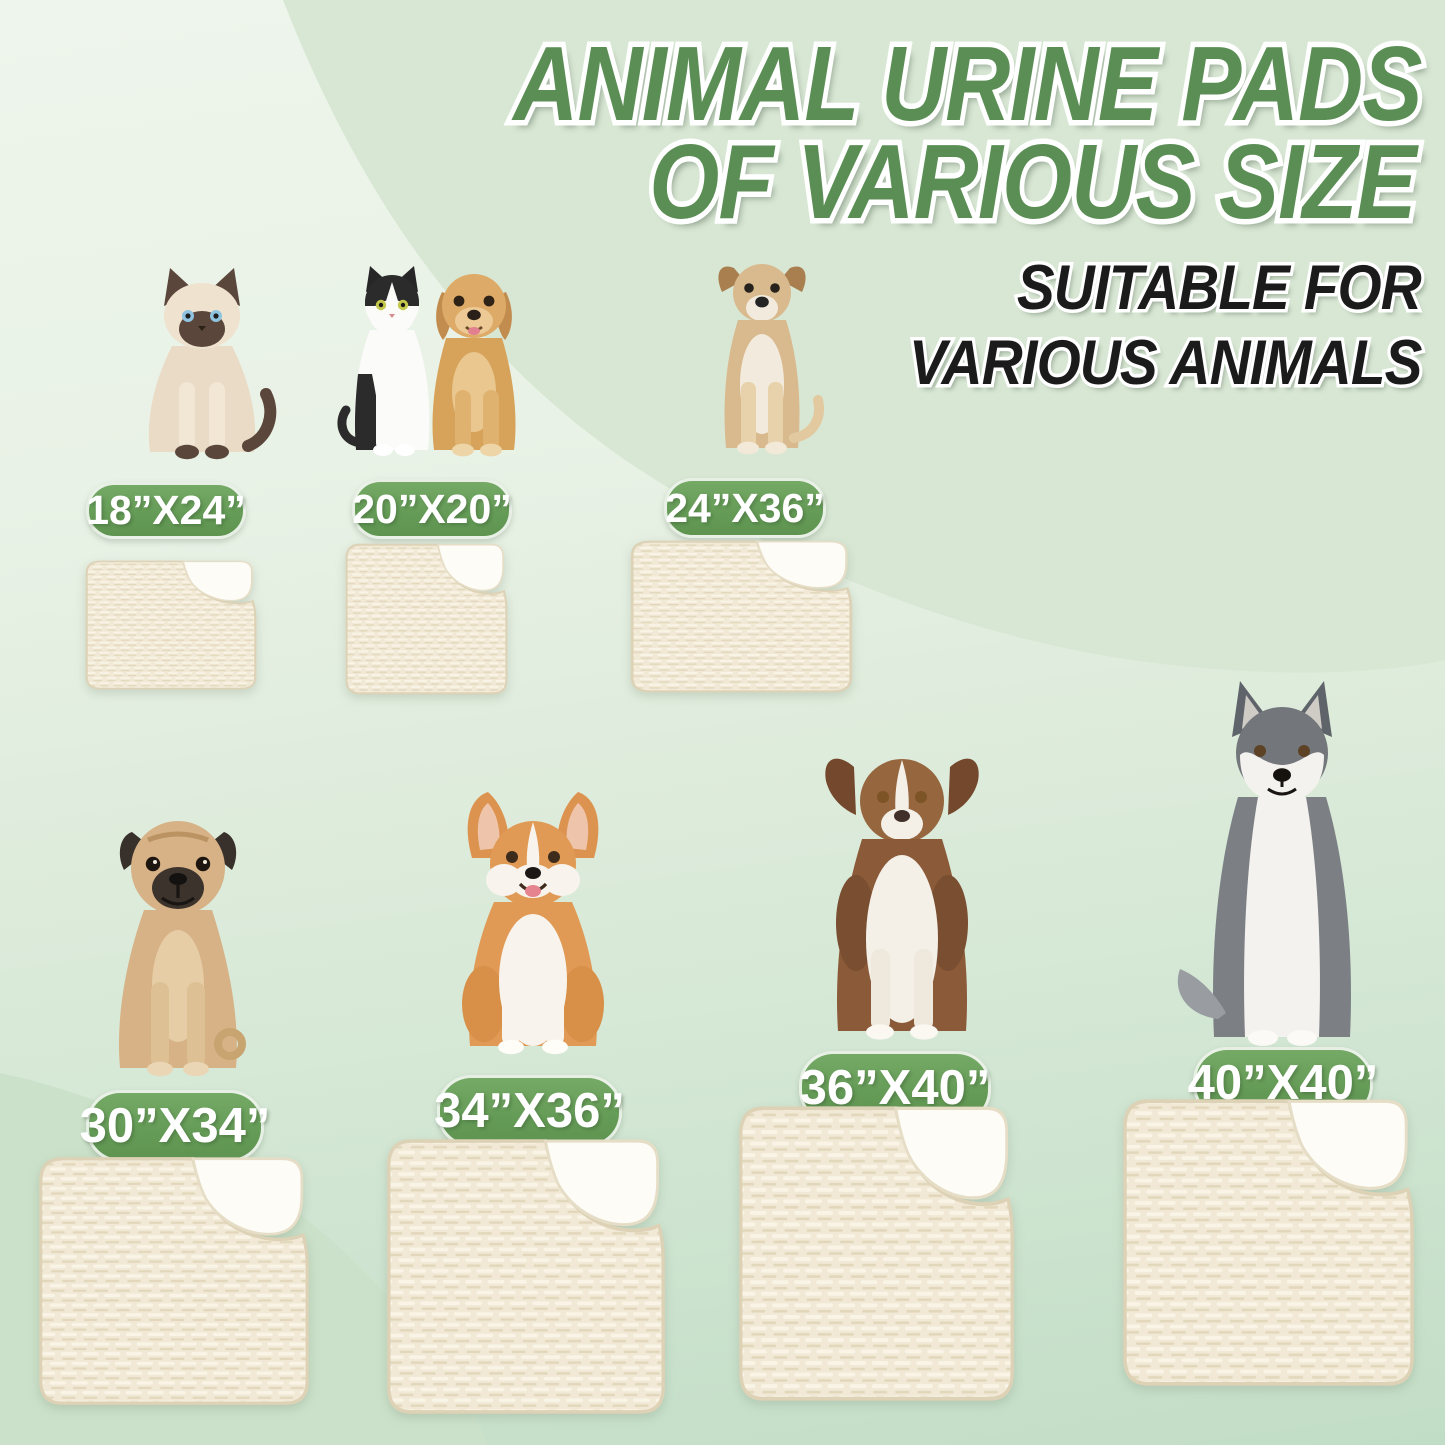 This screenshot has height=1445, width=1445. I want to click on page-title-line2: OF VARIOUS SIZE, so click(1032, 182).